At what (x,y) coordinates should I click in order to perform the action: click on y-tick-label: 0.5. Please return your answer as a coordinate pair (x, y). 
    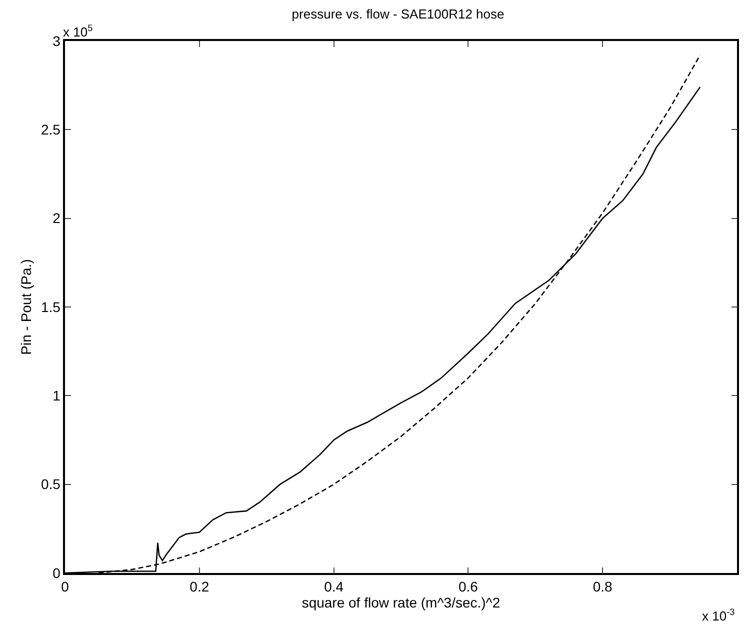
    Looking at the image, I should click on (50, 484).